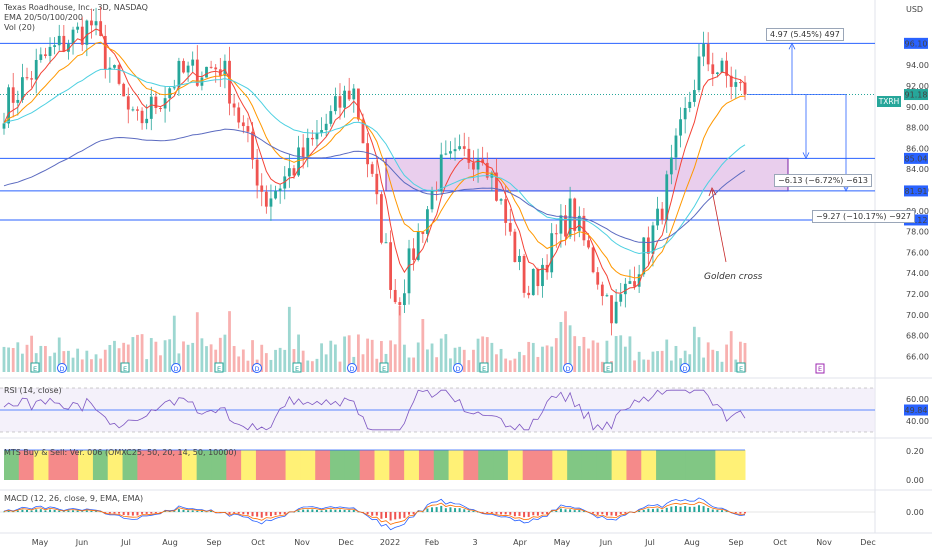 The width and height of the screenshot is (932, 550). I want to click on x-axis-label: Nov, so click(302, 542).